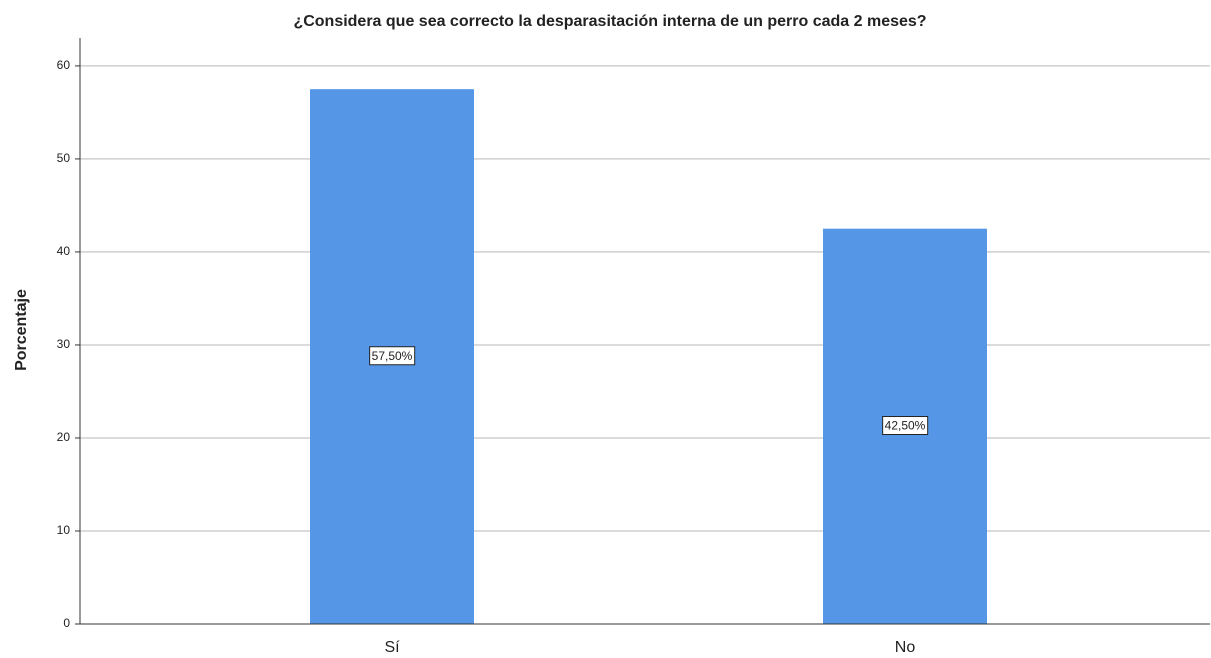 This screenshot has width=1211, height=658. What do you see at coordinates (64, 251) in the screenshot?
I see `y-tick-label: 40` at bounding box center [64, 251].